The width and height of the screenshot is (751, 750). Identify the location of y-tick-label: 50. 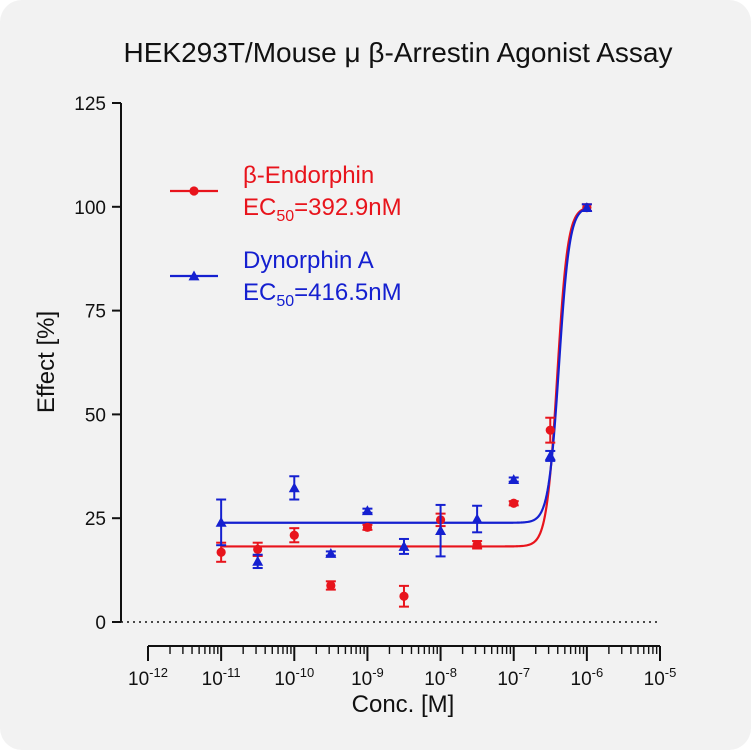
(95, 415).